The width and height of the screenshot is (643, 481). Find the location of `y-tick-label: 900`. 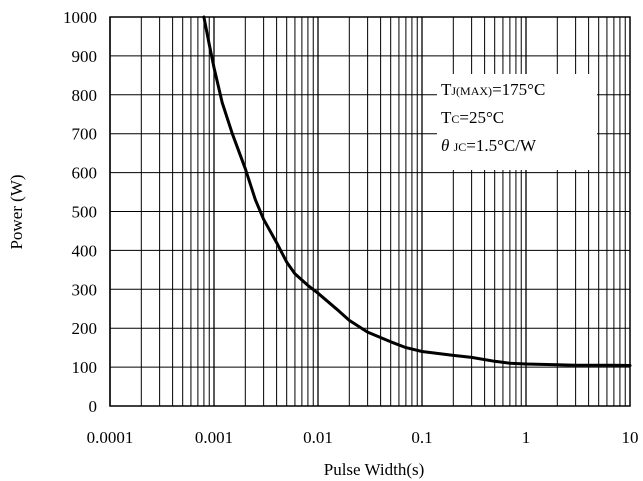

y-tick-label: 900 is located at coordinates (85, 56).